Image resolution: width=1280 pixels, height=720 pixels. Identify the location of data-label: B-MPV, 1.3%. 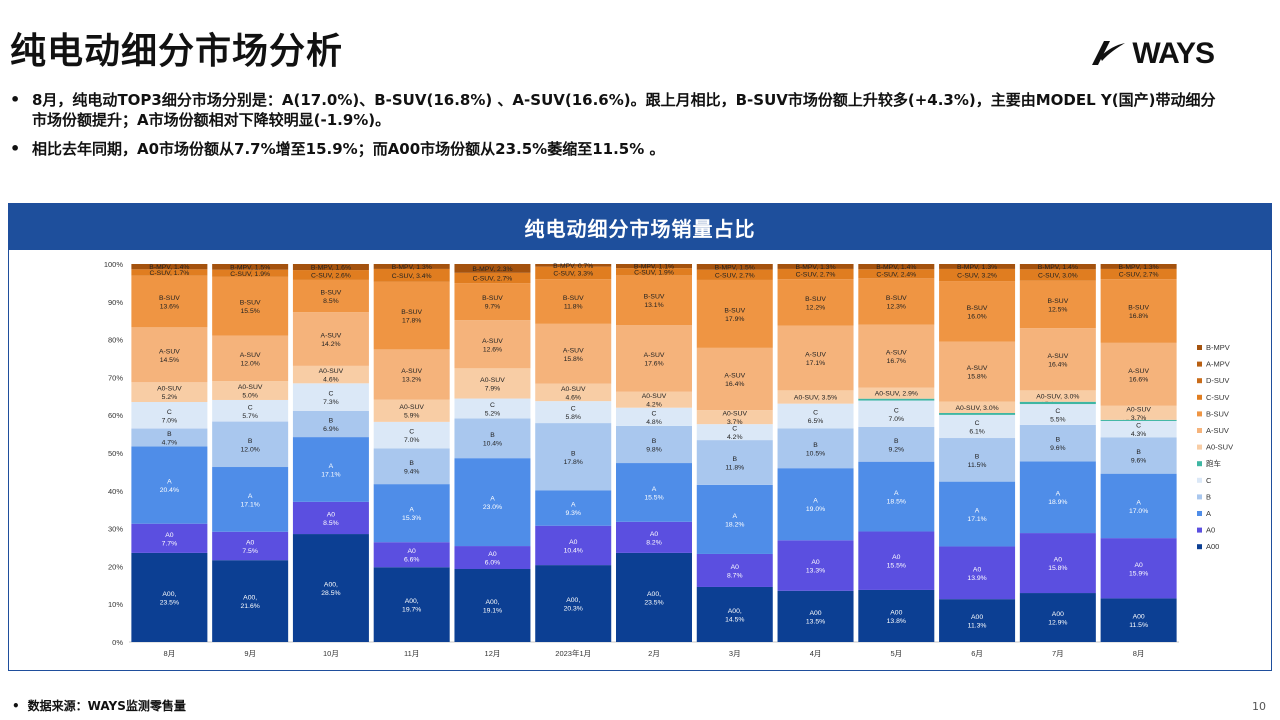
(815, 267).